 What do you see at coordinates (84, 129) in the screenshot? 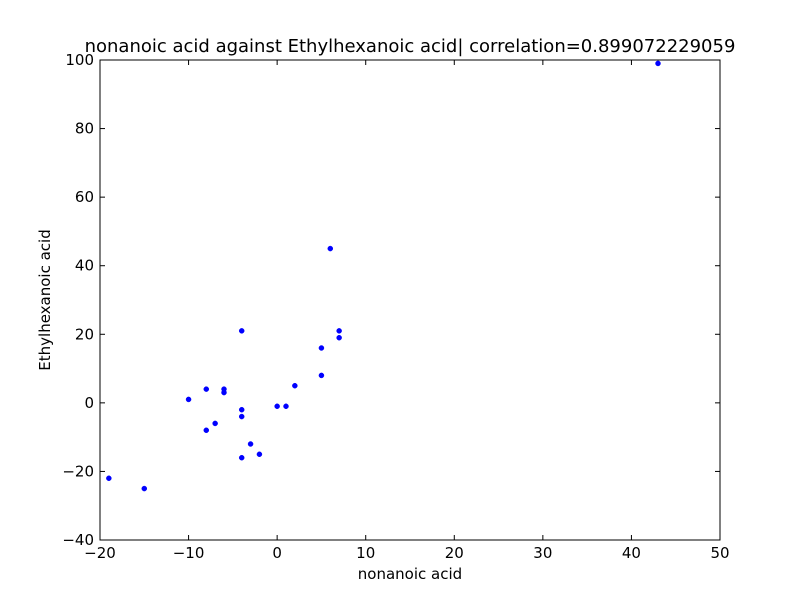
I see `y-tick-label: 80` at bounding box center [84, 129].